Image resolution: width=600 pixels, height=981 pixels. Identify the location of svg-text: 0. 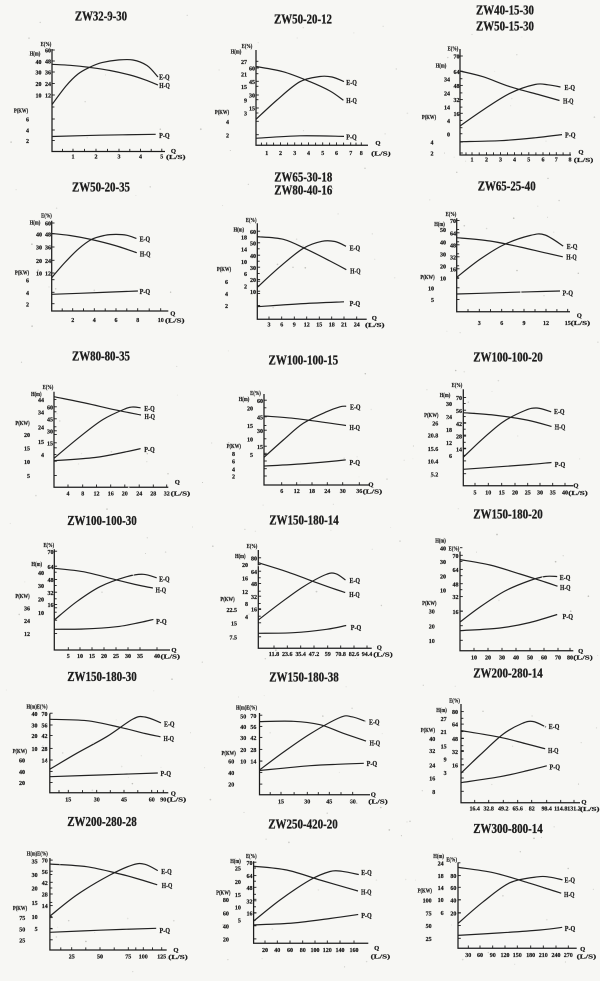
(448, 134).